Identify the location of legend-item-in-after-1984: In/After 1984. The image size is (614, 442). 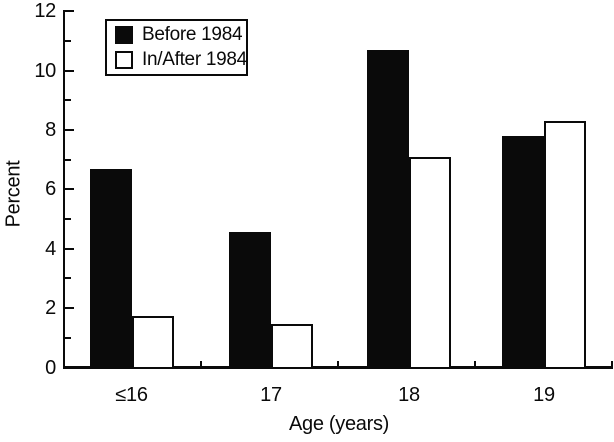
(181, 60).